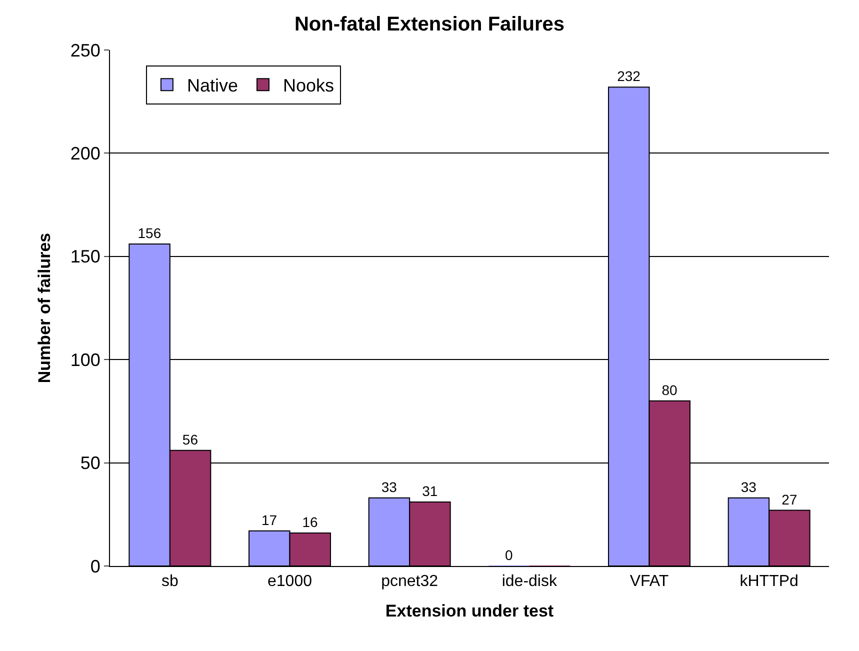 This screenshot has height=651, width=859. I want to click on y-tick-label: 50, so click(90, 463).